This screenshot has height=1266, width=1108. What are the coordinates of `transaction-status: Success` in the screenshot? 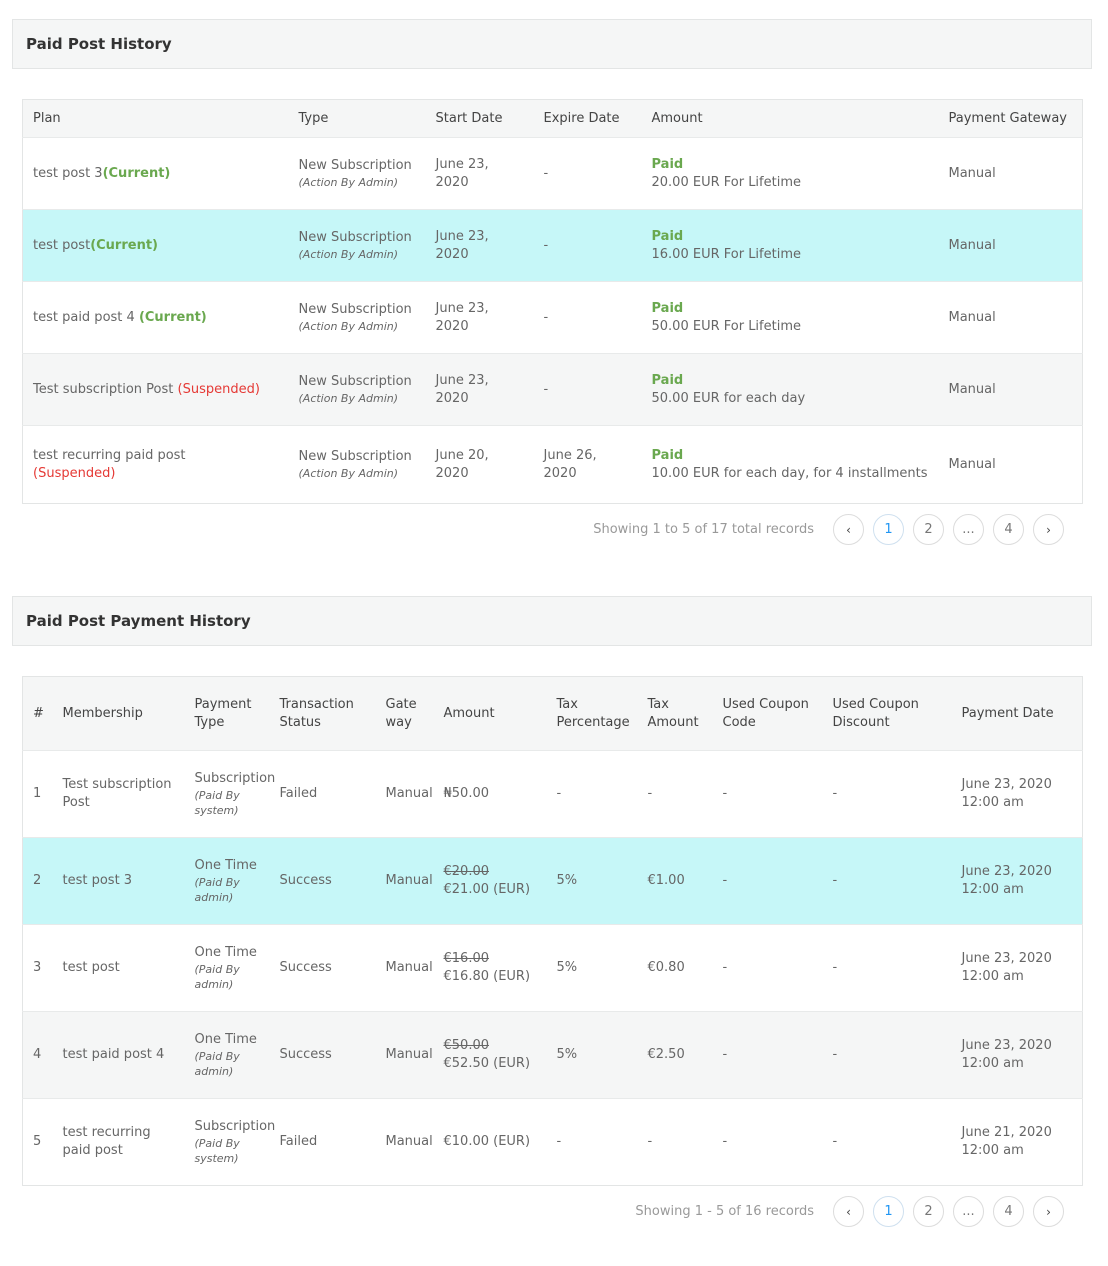 It's located at (322, 968).